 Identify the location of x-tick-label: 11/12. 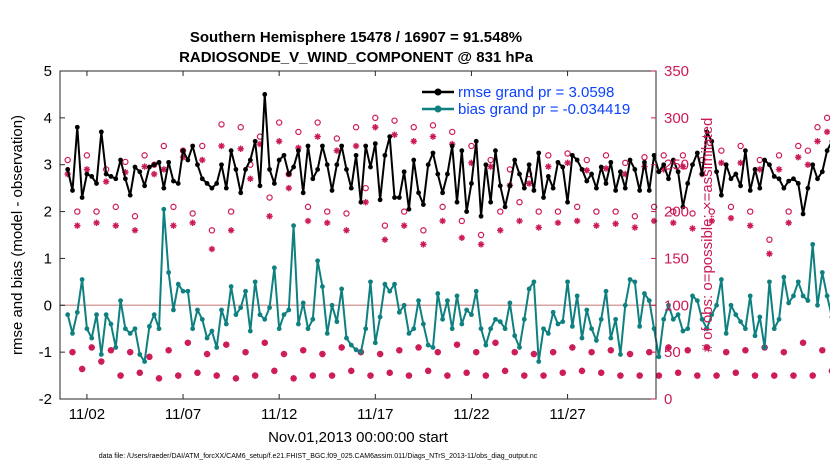
(279, 414).